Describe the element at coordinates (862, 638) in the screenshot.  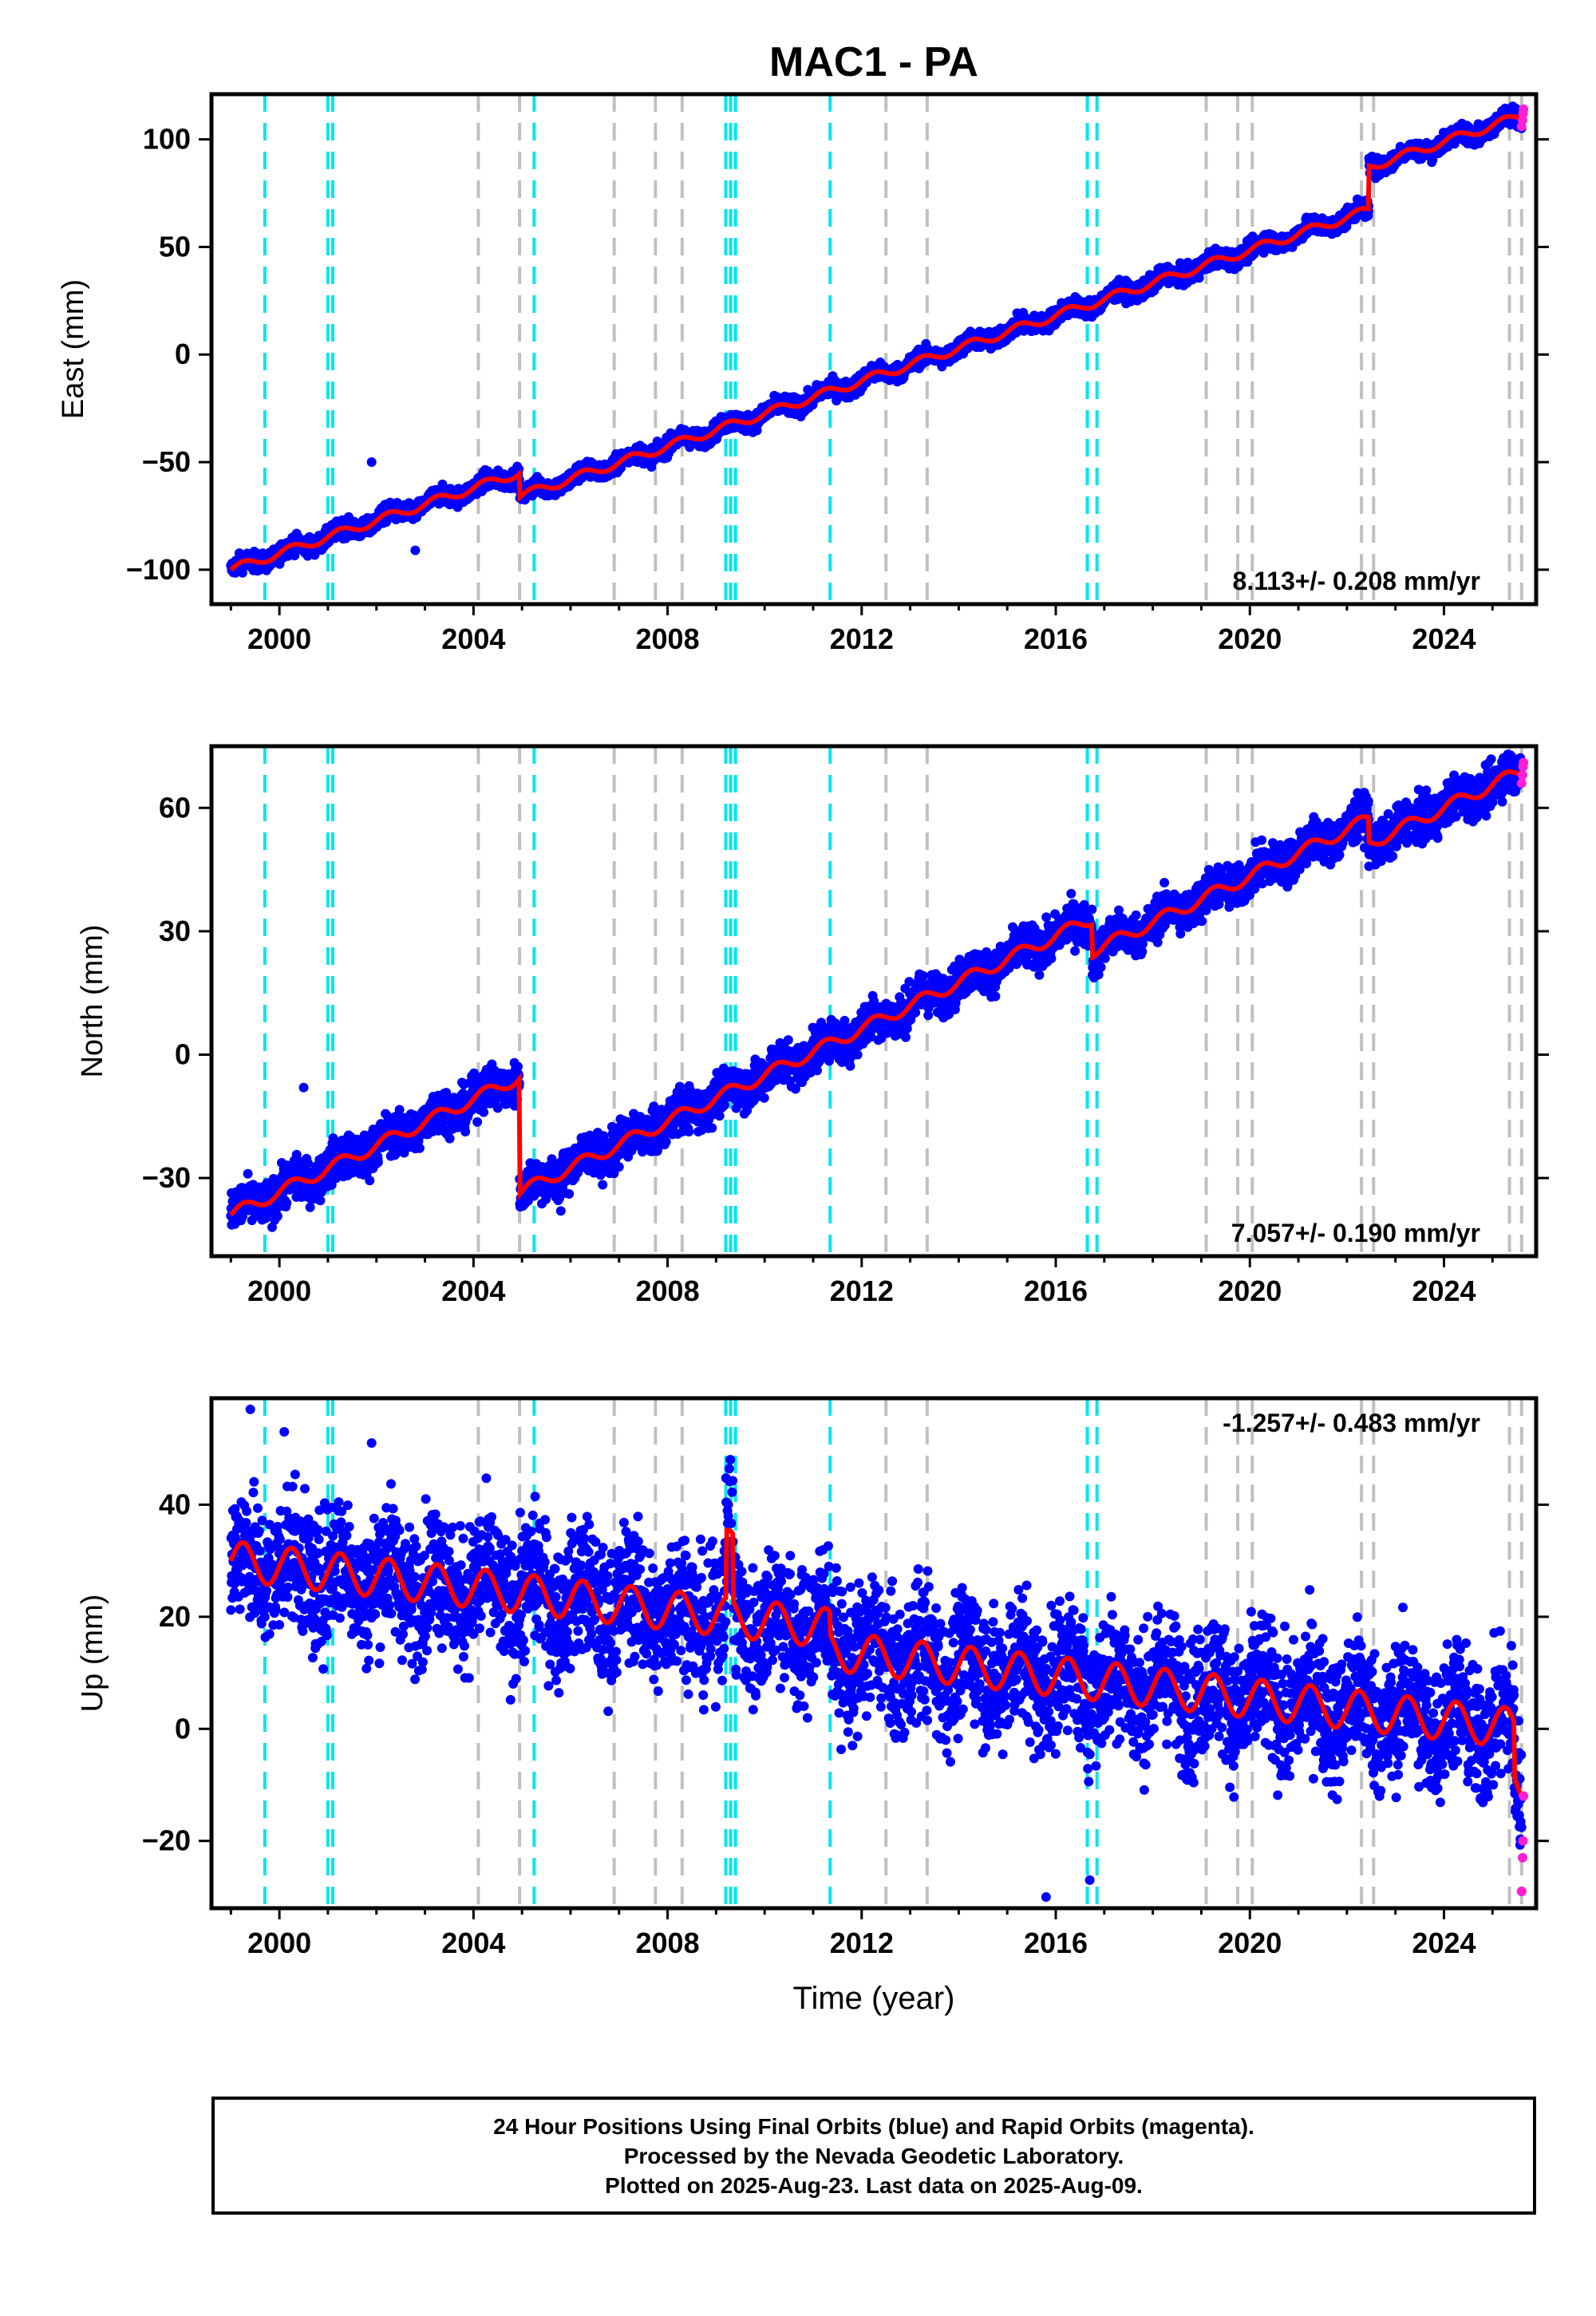
I see `x-tick-label: 2012` at that location.